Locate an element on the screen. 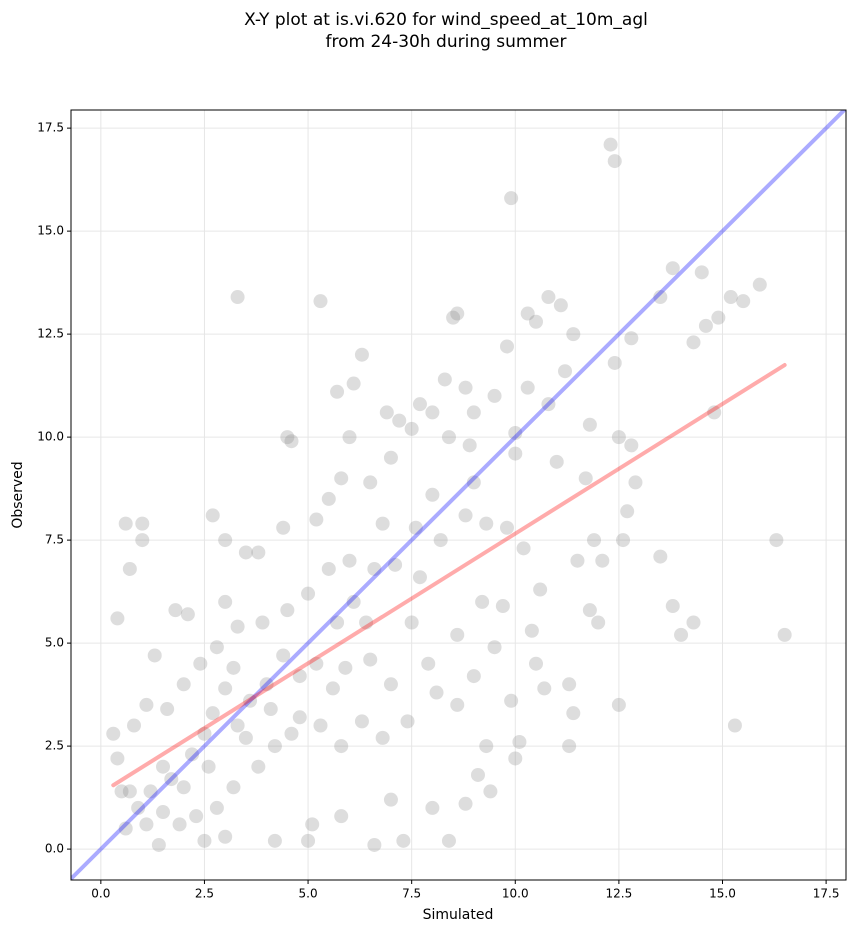  x-tick-label: 12.5 is located at coordinates (619, 894).